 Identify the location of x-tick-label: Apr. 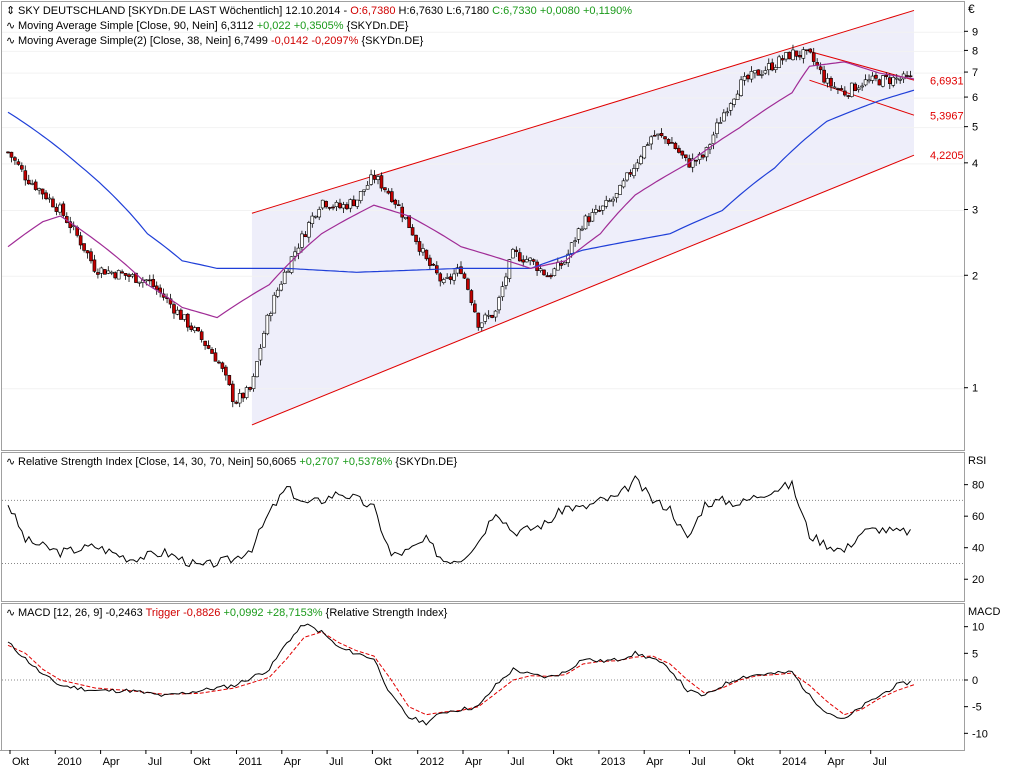
(473, 762).